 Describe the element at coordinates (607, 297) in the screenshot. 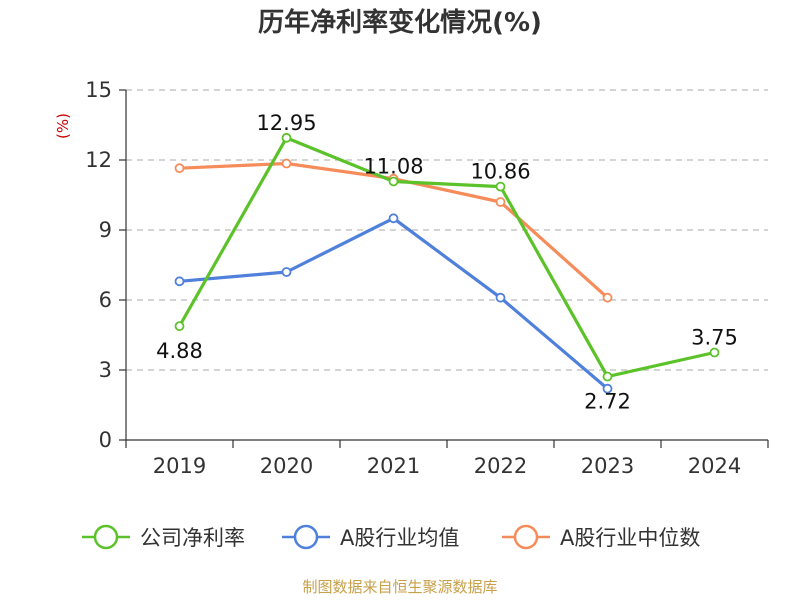

I see `series-2-point-2023` at that location.